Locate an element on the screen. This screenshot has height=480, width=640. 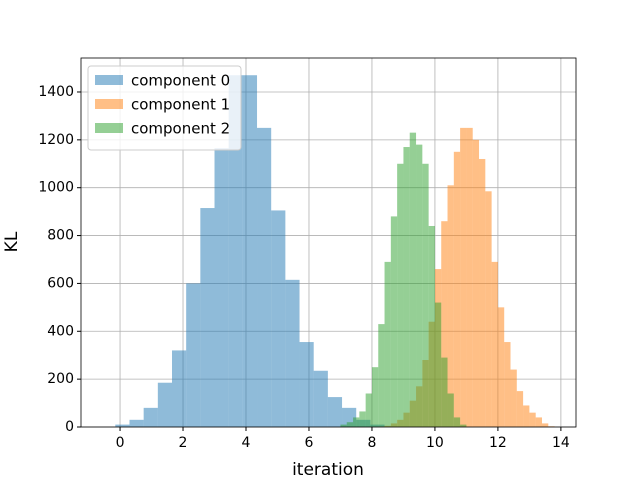
legend-box is located at coordinates (164, 108).